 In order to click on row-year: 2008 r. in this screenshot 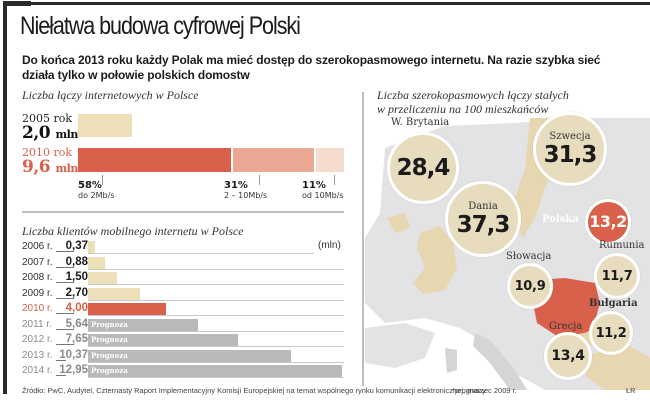, I will do `click(37, 277)`.